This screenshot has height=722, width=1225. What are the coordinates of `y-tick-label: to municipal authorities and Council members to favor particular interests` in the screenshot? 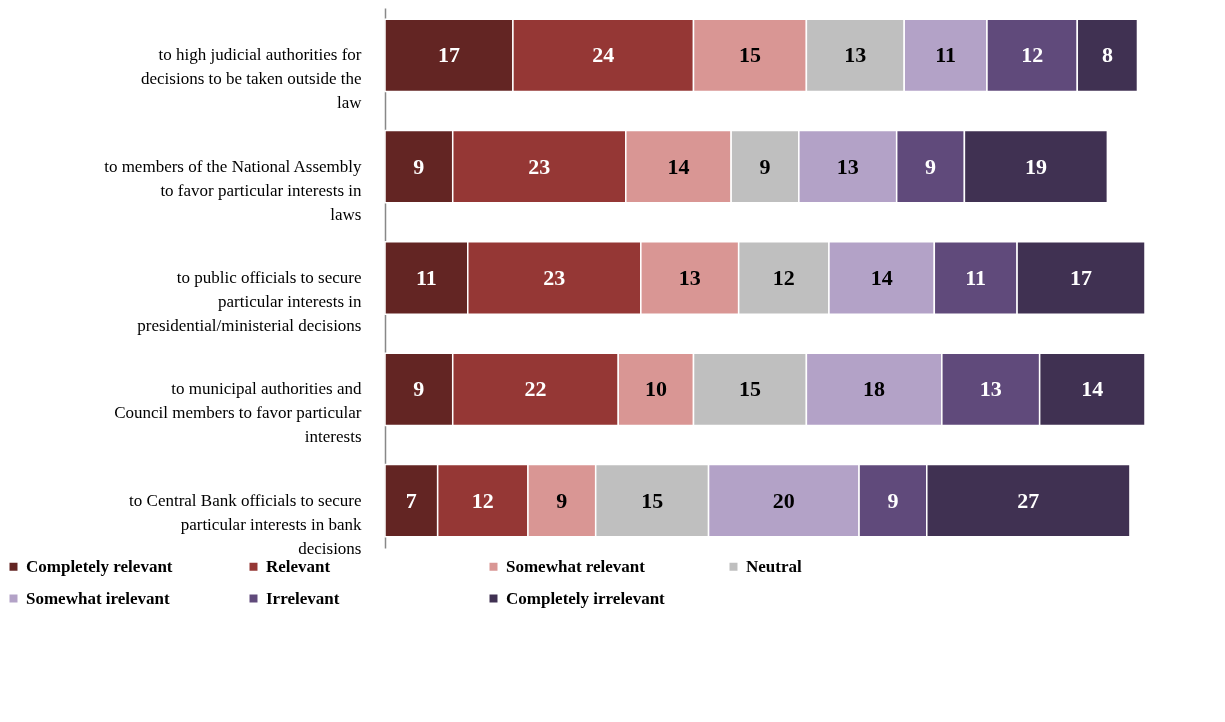 It's located at (238, 413).